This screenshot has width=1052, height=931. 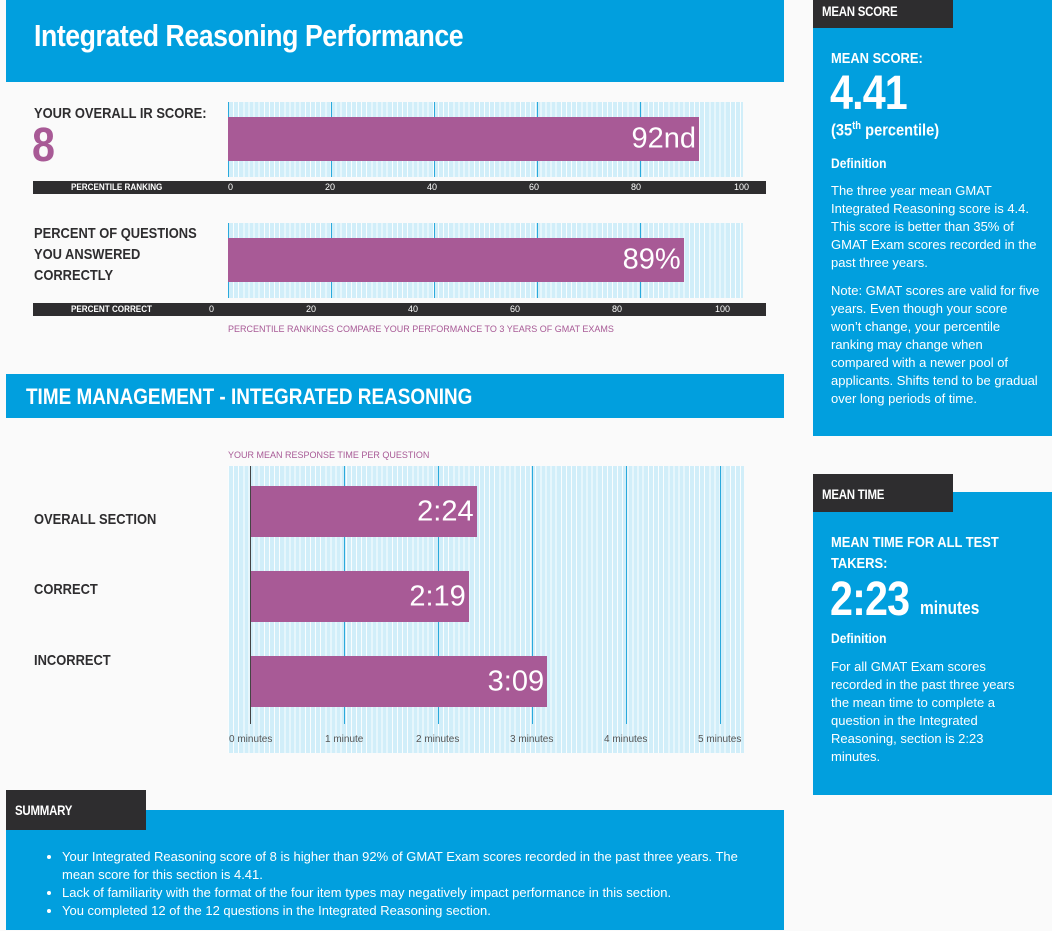 I want to click on time-management-header: TIME MANAGEMENT - INTEGRATED REASONING, so click(x=395, y=396).